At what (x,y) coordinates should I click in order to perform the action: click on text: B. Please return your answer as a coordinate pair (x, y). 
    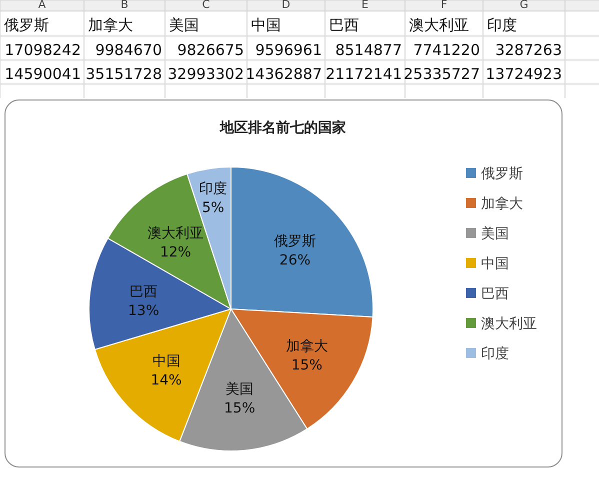
    Looking at the image, I should click on (124, 5).